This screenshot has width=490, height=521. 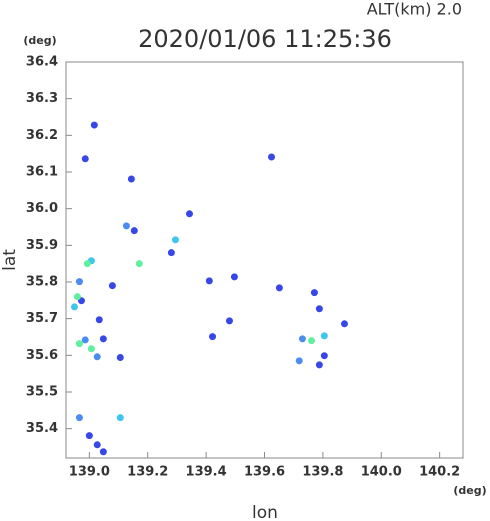 What do you see at coordinates (42, 135) in the screenshot?
I see `y-tick-label: 36.2` at bounding box center [42, 135].